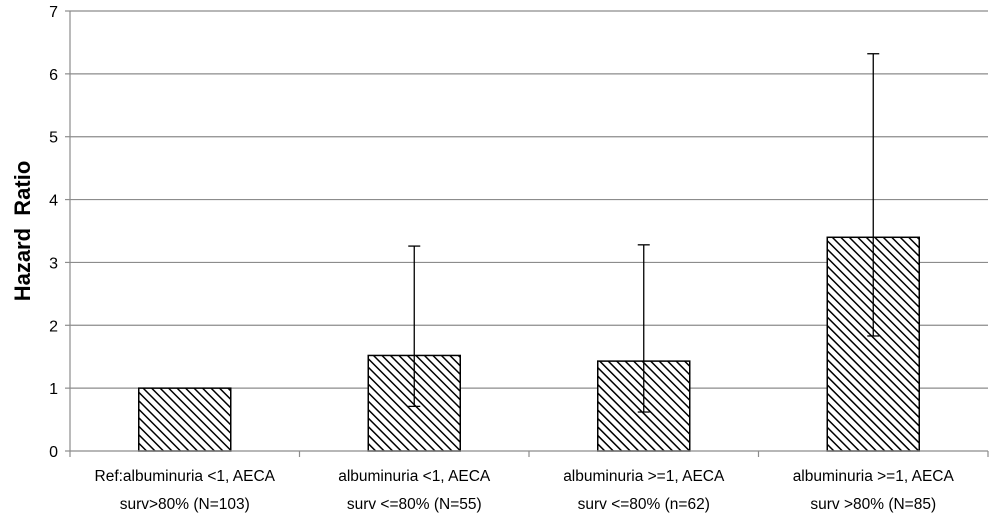 The width and height of the screenshot is (992, 521). I want to click on y-tick-label: 3, so click(53, 263).